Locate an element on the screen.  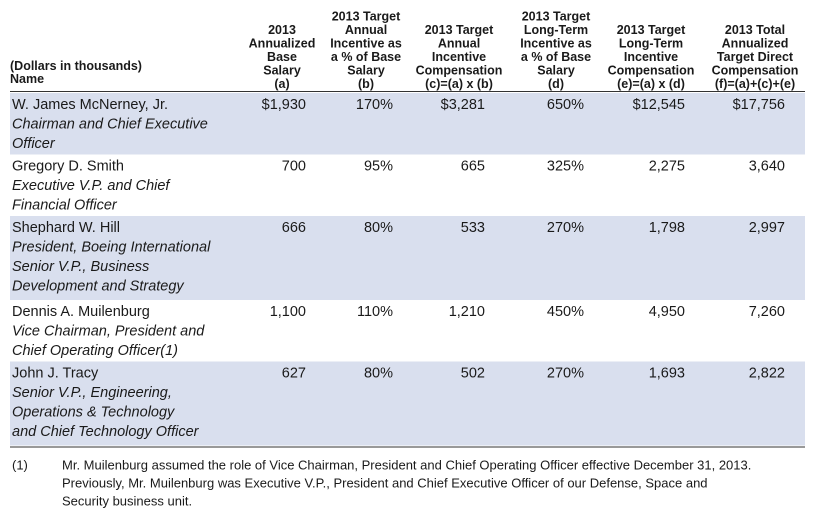
cell-value: 95% is located at coordinates (378, 167).